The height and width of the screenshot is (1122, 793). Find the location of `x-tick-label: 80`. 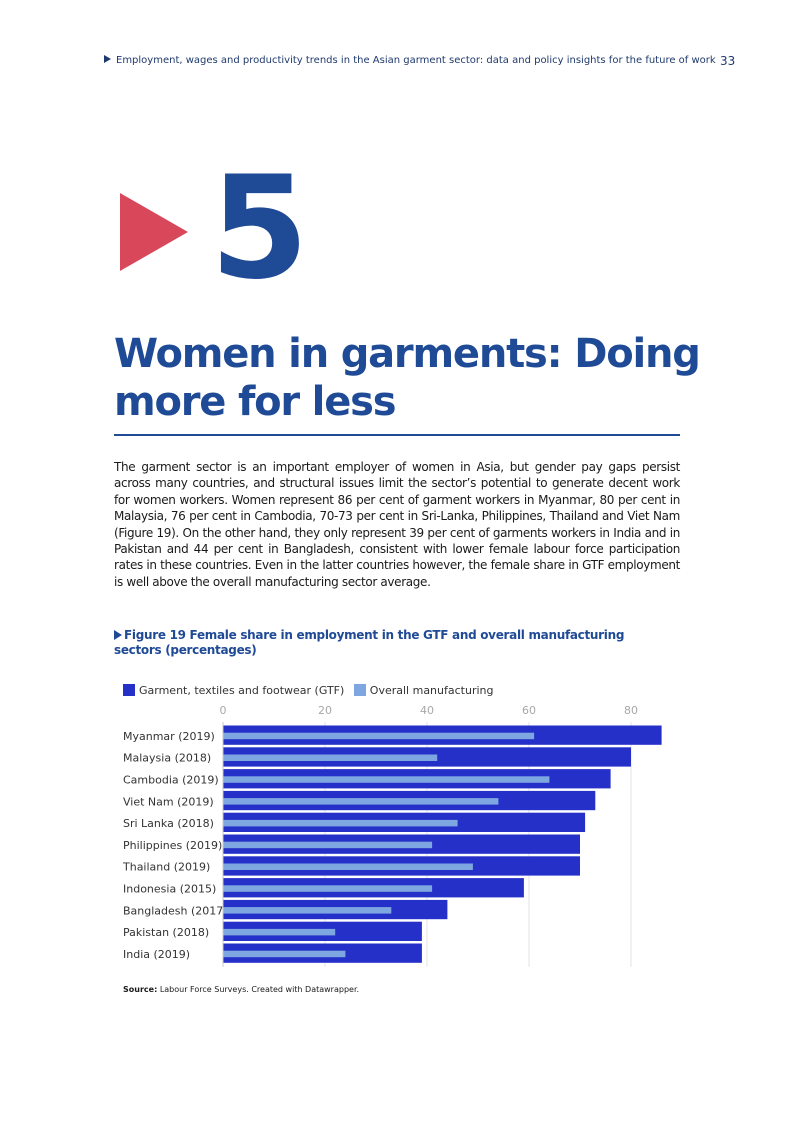

x-tick-label: 80 is located at coordinates (631, 710).